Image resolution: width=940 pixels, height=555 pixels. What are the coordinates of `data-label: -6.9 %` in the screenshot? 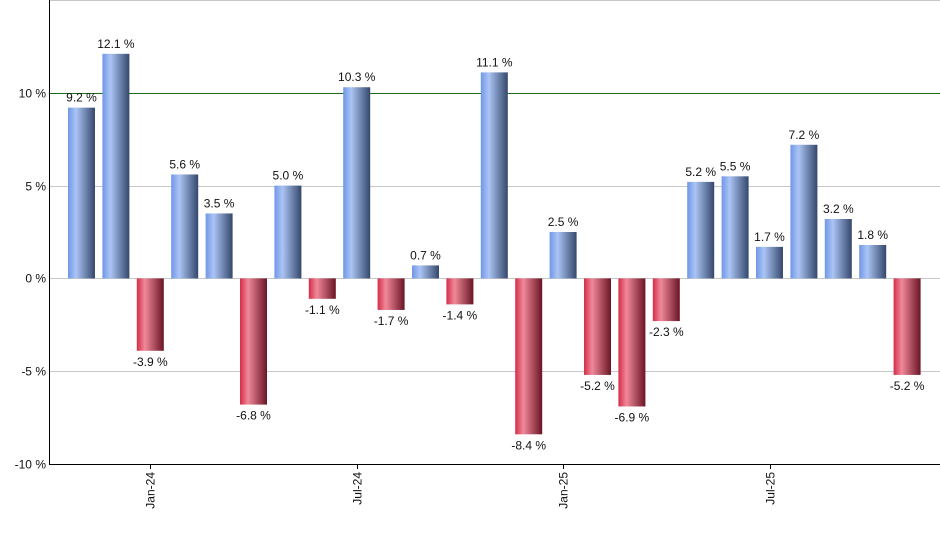 It's located at (632, 417).